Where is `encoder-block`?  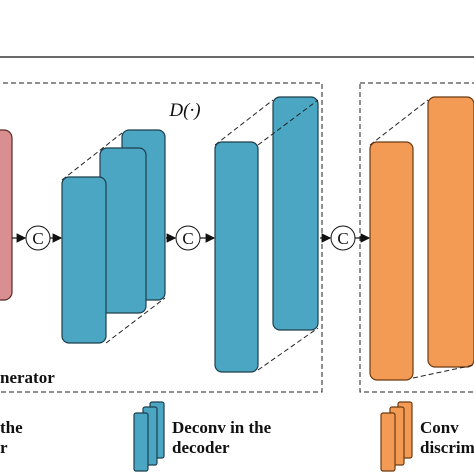 encoder-block is located at coordinates (6, 215).